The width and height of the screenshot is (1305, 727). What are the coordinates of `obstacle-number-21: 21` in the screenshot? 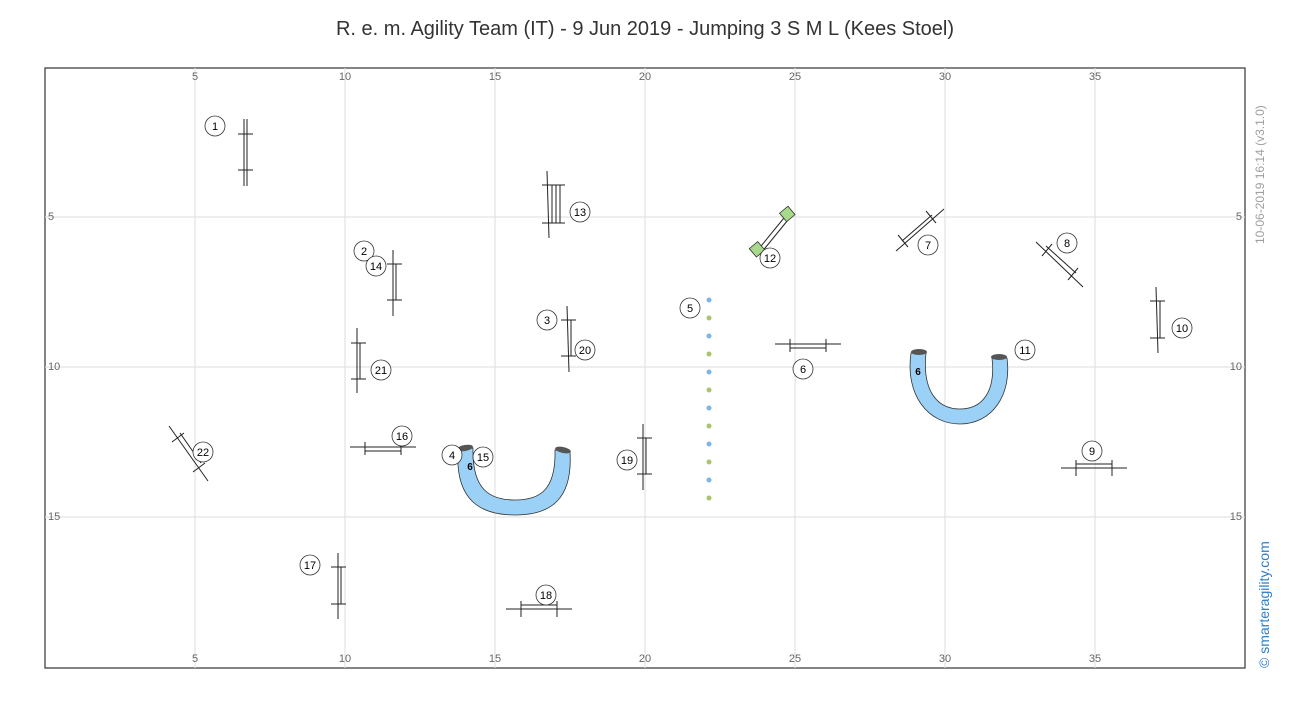 It's located at (381, 370).